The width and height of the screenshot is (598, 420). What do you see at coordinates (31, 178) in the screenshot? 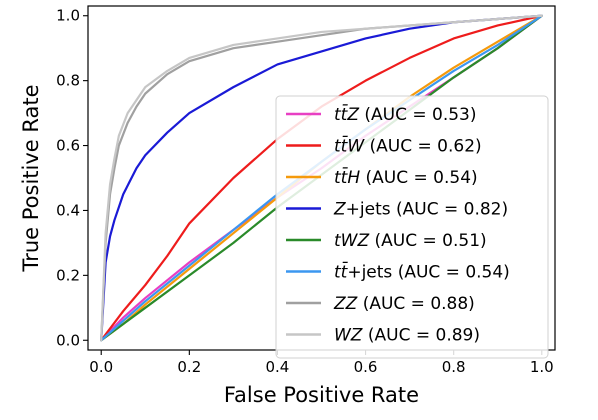
I see `y-axis-label: True Positive Rate` at bounding box center [31, 178].